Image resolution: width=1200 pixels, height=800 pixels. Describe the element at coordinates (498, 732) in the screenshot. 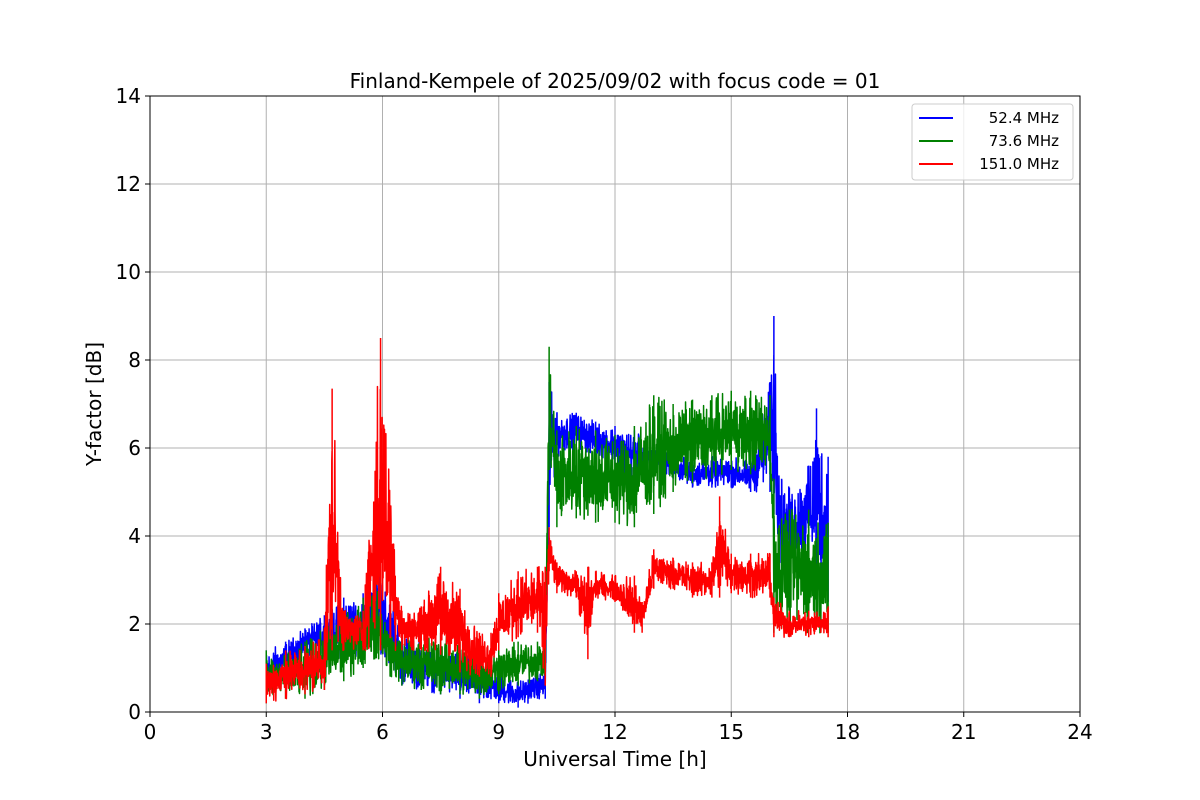

I see `x-tick-label: 9` at that location.